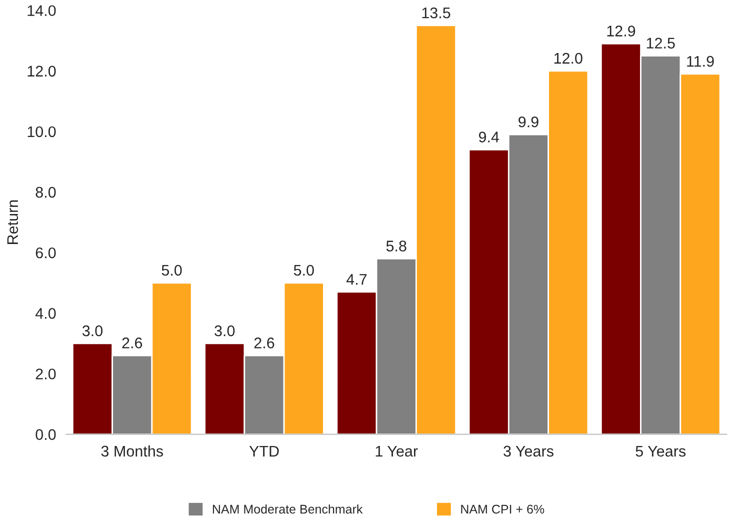 The width and height of the screenshot is (734, 517). What do you see at coordinates (264, 451) in the screenshot?
I see `x-tick-label: YTD` at bounding box center [264, 451].